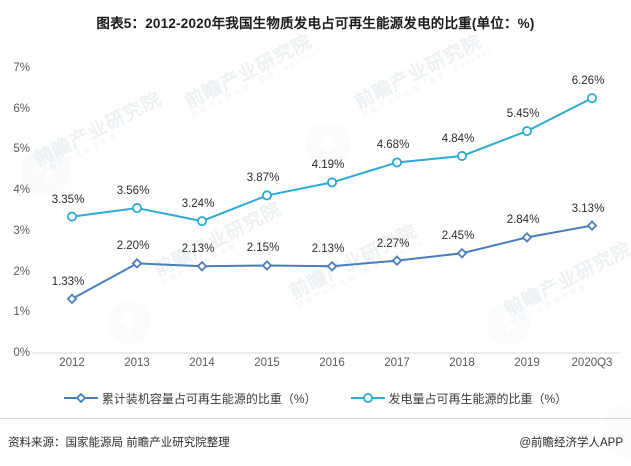 Image resolution: width=631 pixels, height=466 pixels. What do you see at coordinates (21, 271) in the screenshot?
I see `y-axis-tick-label: 2%` at bounding box center [21, 271].